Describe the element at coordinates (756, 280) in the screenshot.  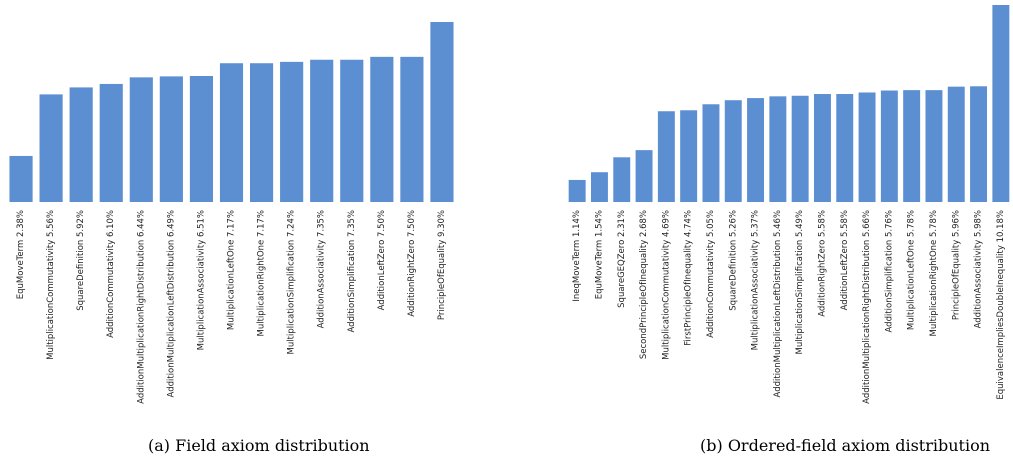
I see `ordered-field-axiom-tick-label: MultiplicationAssociativity 5.37%` at that location.